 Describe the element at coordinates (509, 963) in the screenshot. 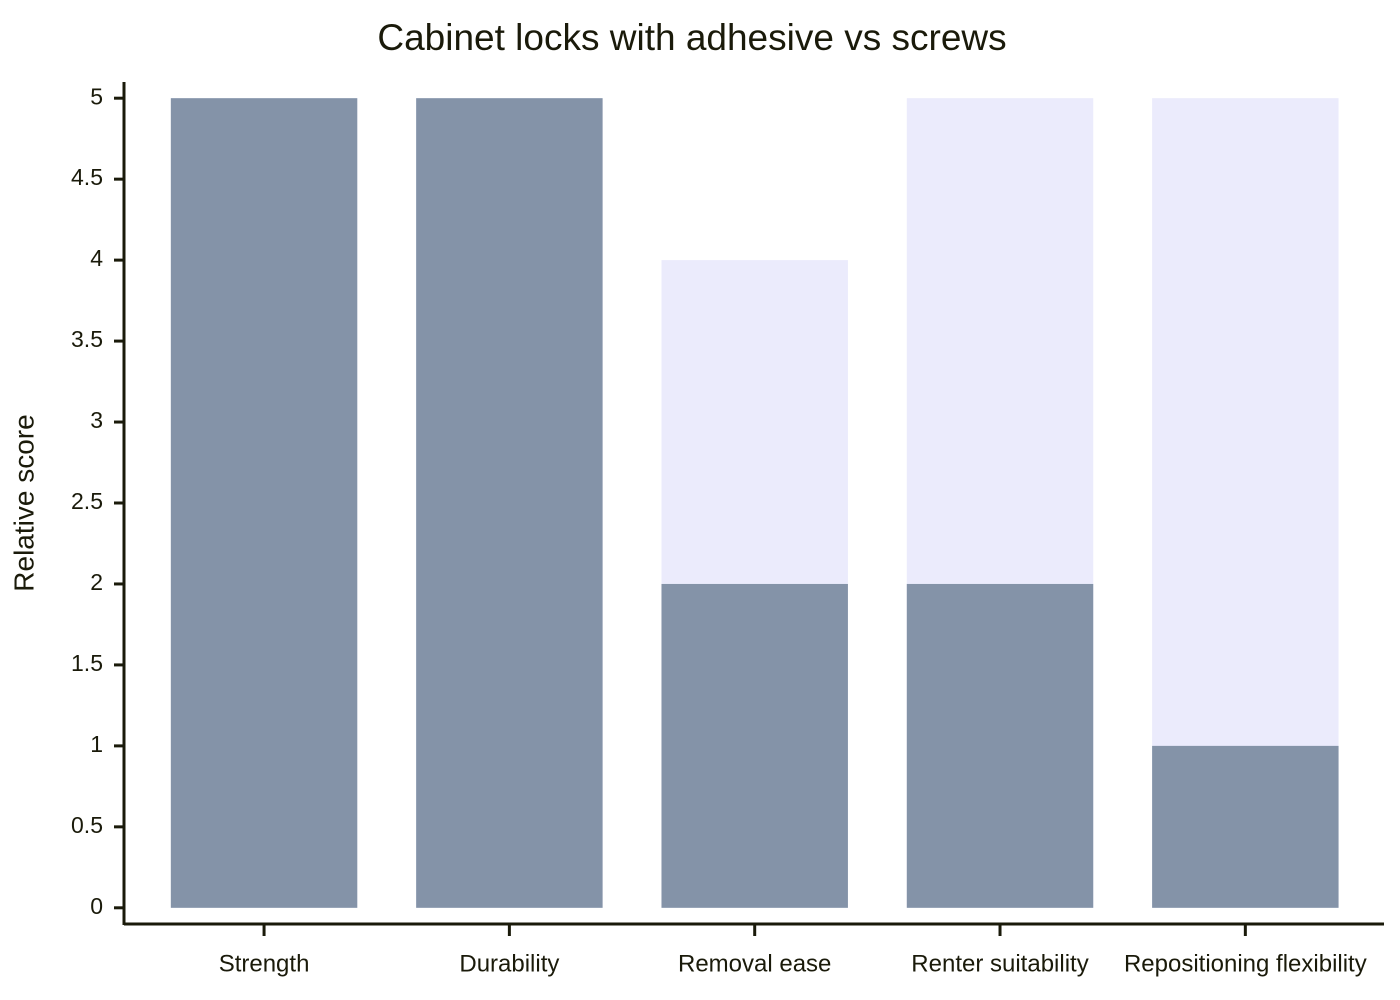

I see `x-tick-label: Durability` at that location.